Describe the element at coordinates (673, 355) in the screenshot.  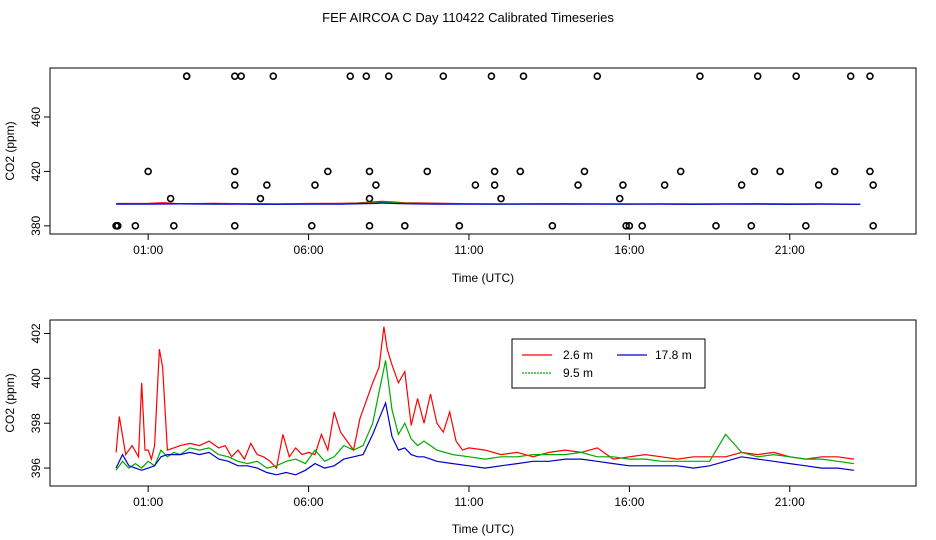
I see `legend-label-17-8m: 17.8 m` at that location.